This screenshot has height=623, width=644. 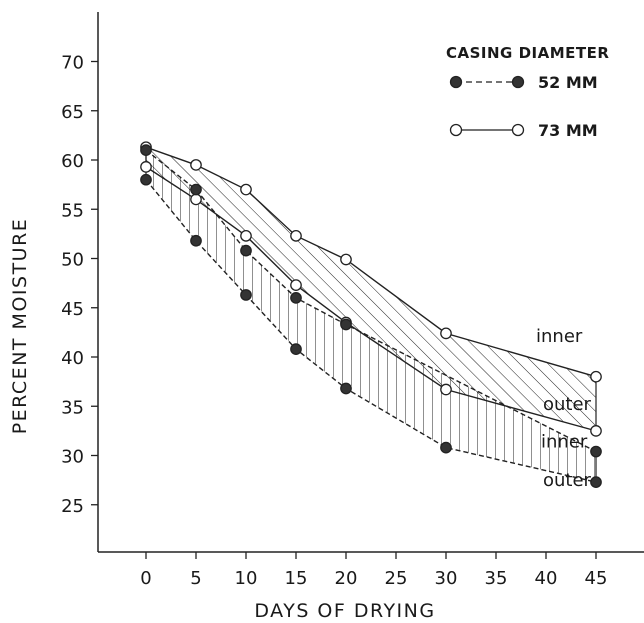 I want to click on x-tick-label: 40, so click(x=546, y=578).